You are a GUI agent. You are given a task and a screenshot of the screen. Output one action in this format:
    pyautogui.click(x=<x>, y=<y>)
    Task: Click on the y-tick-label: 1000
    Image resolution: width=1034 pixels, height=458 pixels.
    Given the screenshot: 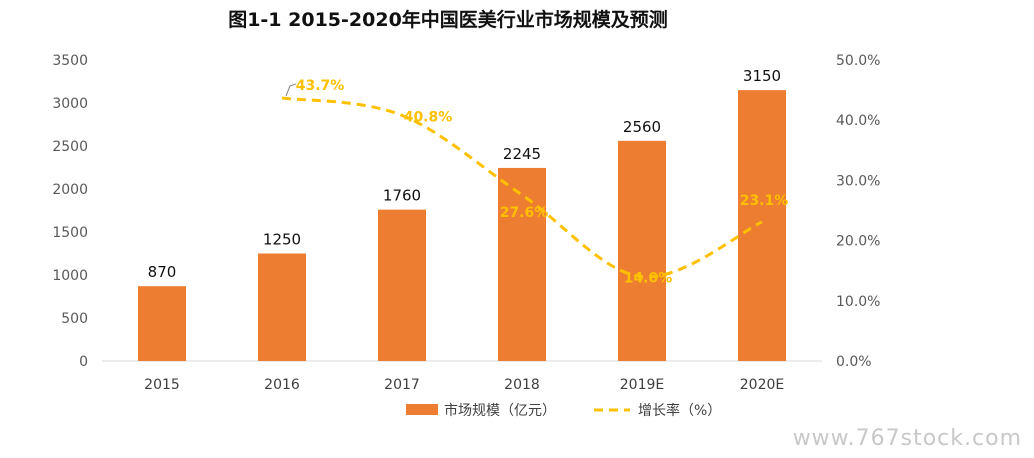 What is the action you would take?
    pyautogui.click(x=70, y=276)
    